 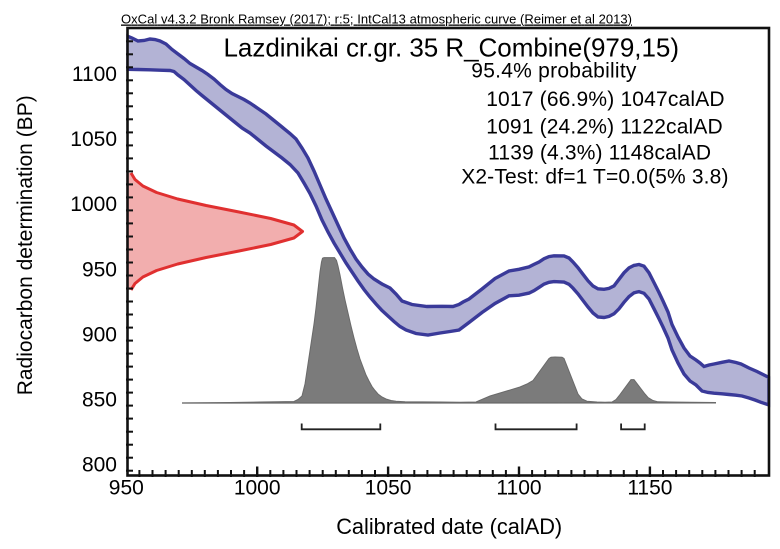 What do you see at coordinates (452, 48) in the screenshot?
I see `svg-text:Lazdinikai cr.gr. 35 R_Combine: Lazdinikai cr.gr. 35 R_Combine(979,15)` at bounding box center [452, 48].